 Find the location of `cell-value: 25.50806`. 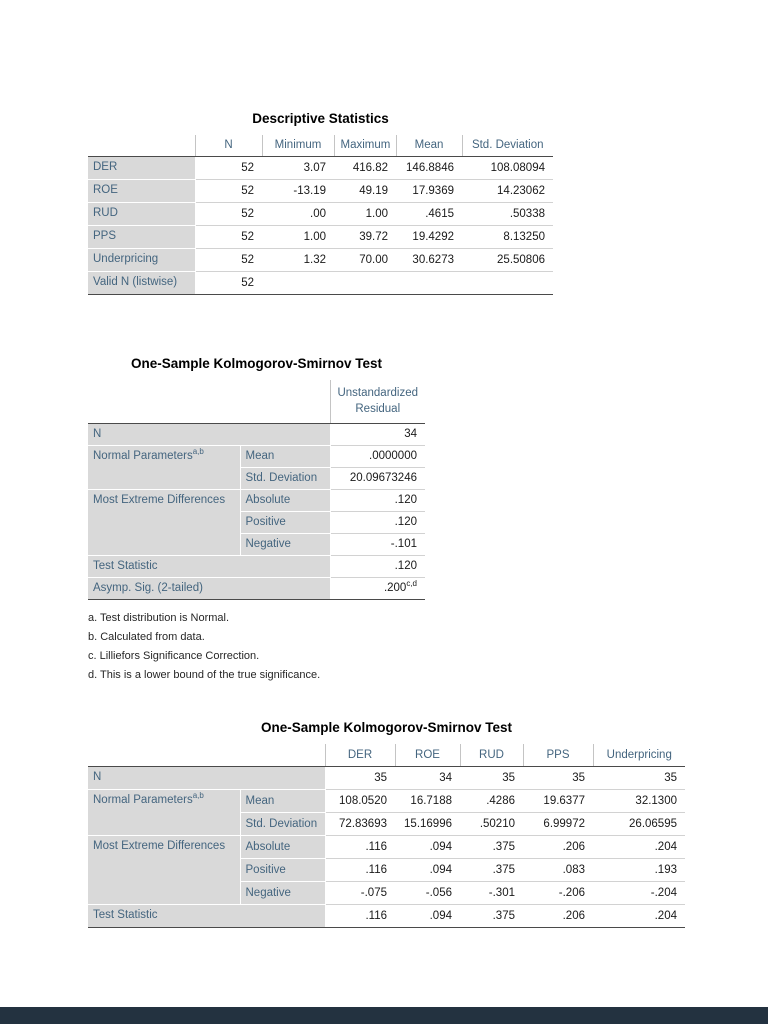

cell-value: 25.50806 is located at coordinates (507, 260).